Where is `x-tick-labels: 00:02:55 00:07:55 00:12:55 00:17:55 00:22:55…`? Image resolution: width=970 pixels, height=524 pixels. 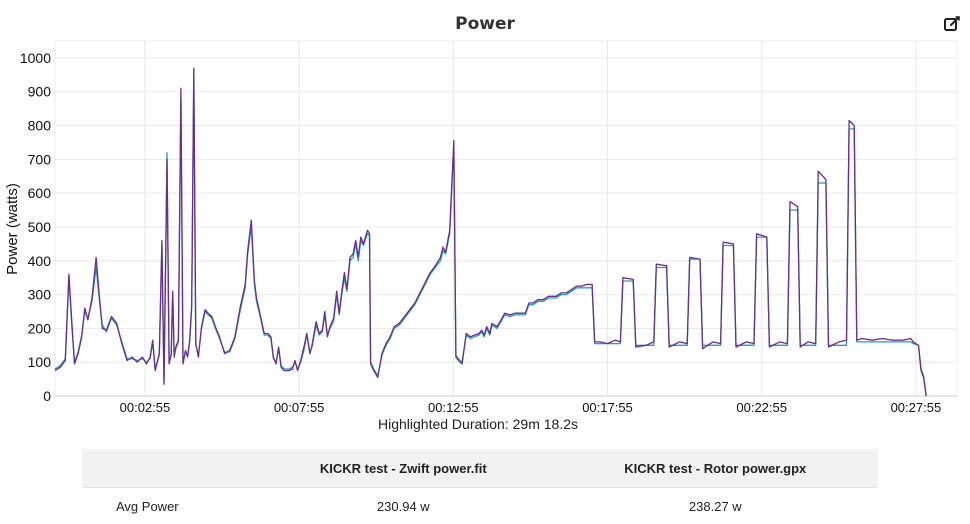
x-tick-labels: 00:02:55 00:07:55 00:12:55 00:17:55 00:22:55… is located at coordinates (531, 407).